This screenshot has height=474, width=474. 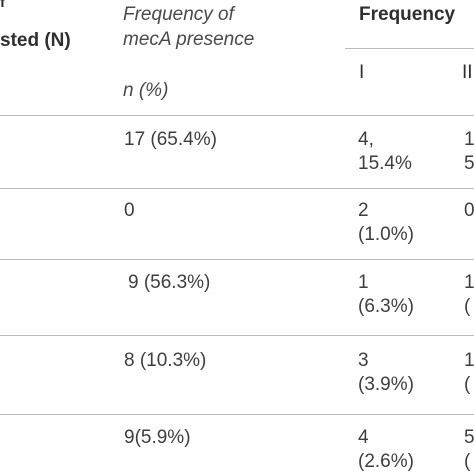 I want to click on row3-II-line2: (, so click(x=467, y=306).